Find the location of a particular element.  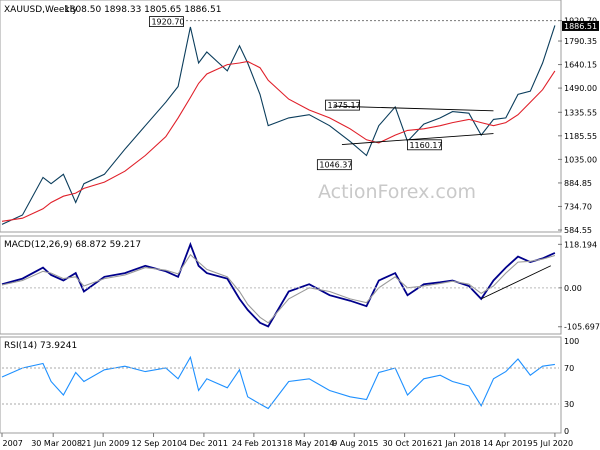

annotation-1160-label: 1160.17 is located at coordinates (425, 145).